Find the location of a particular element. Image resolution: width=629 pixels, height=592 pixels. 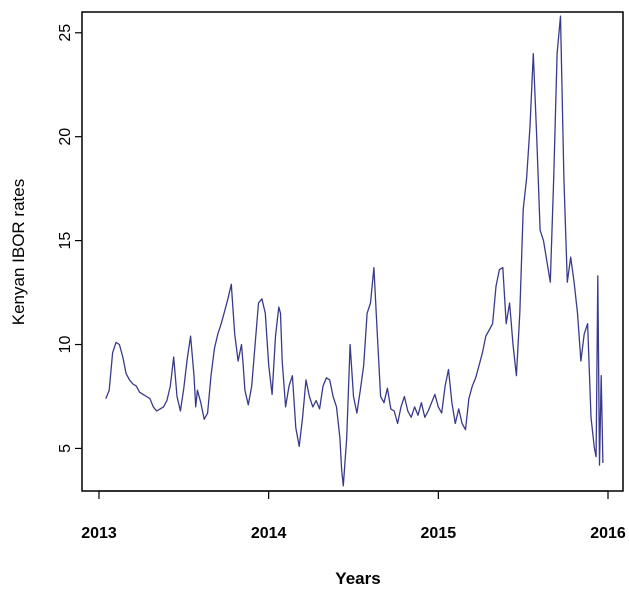

y-tick-label: 20 is located at coordinates (65, 137).